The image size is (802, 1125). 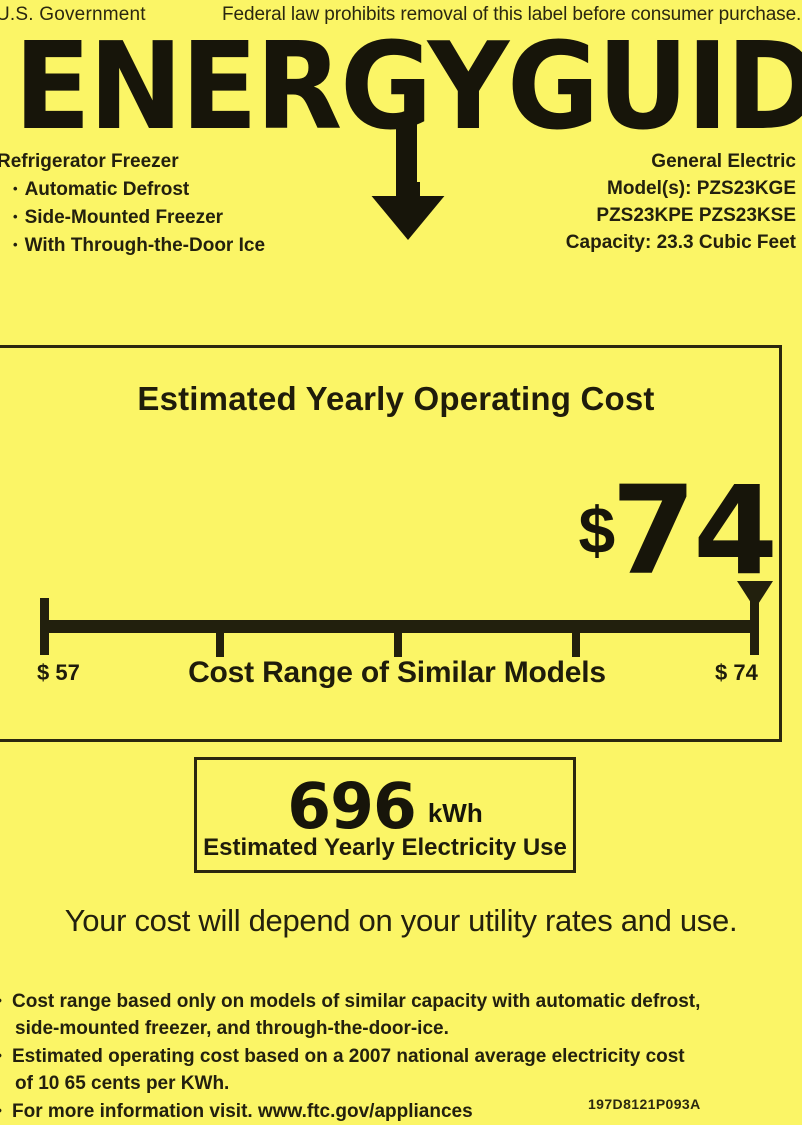 I want to click on scale-end-cap-right, so click(x=754, y=626).